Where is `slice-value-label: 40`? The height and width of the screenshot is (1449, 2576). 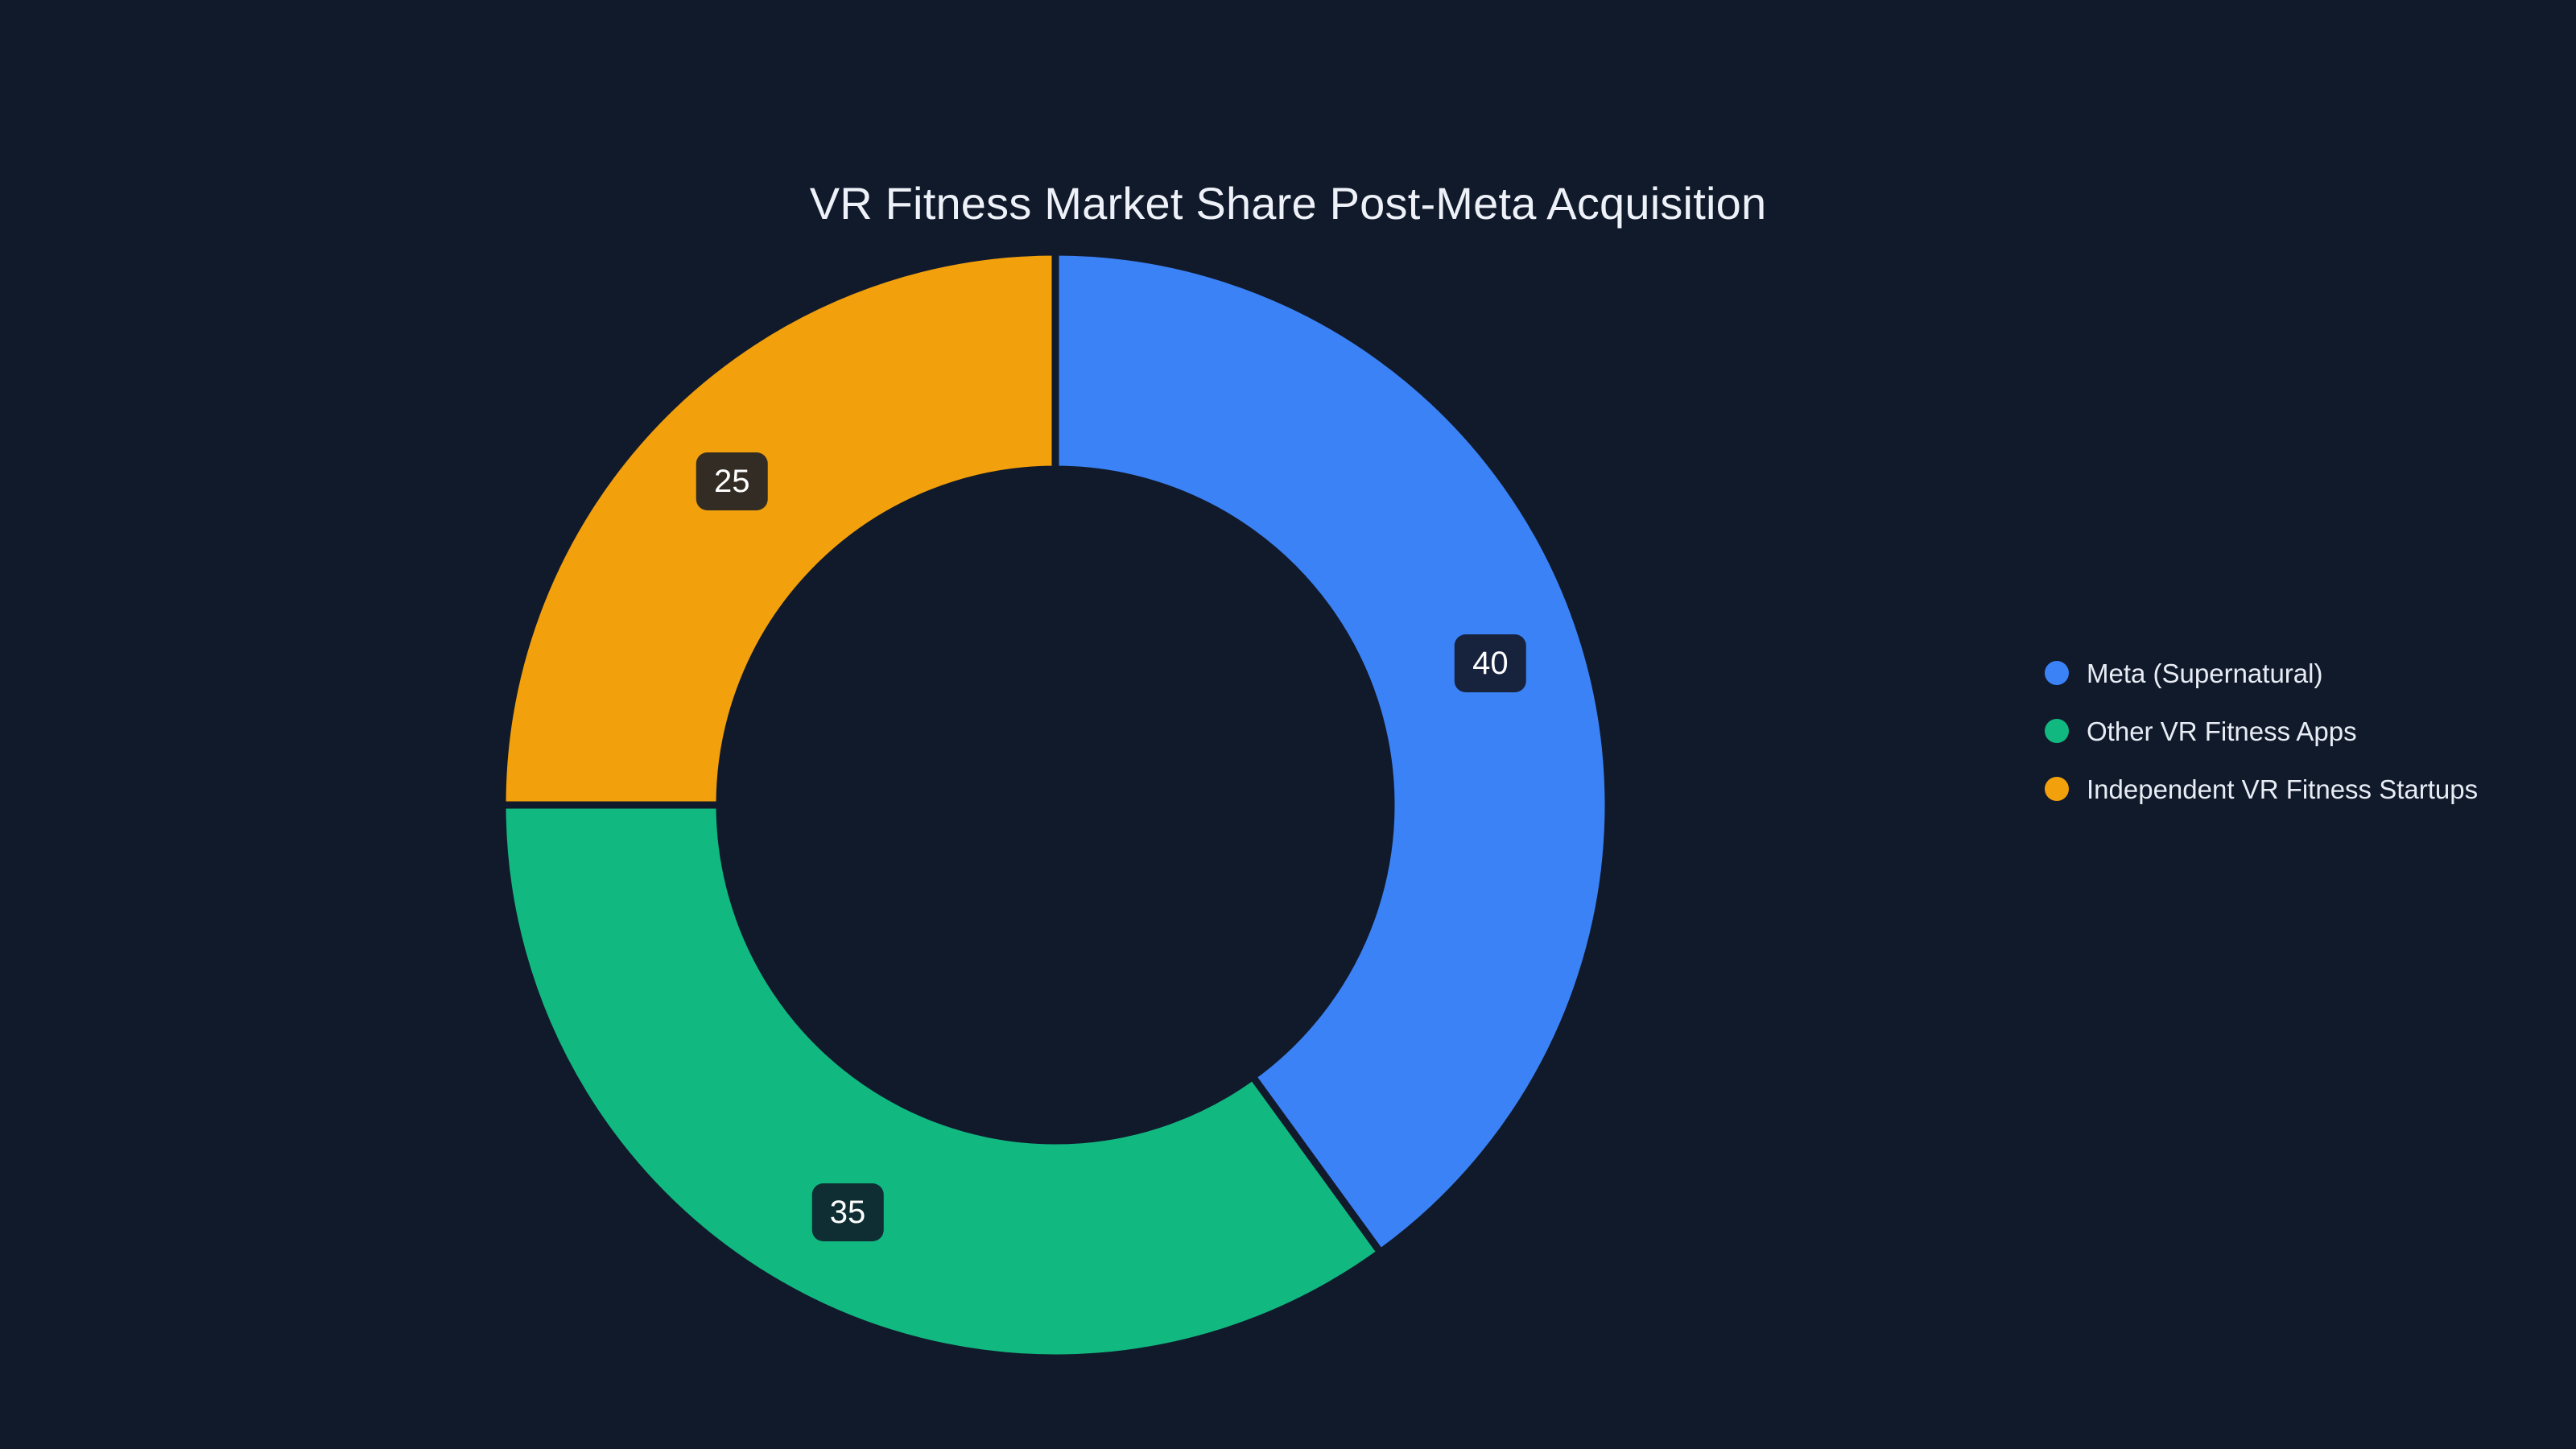 slice-value-label: 40 is located at coordinates (1490, 663).